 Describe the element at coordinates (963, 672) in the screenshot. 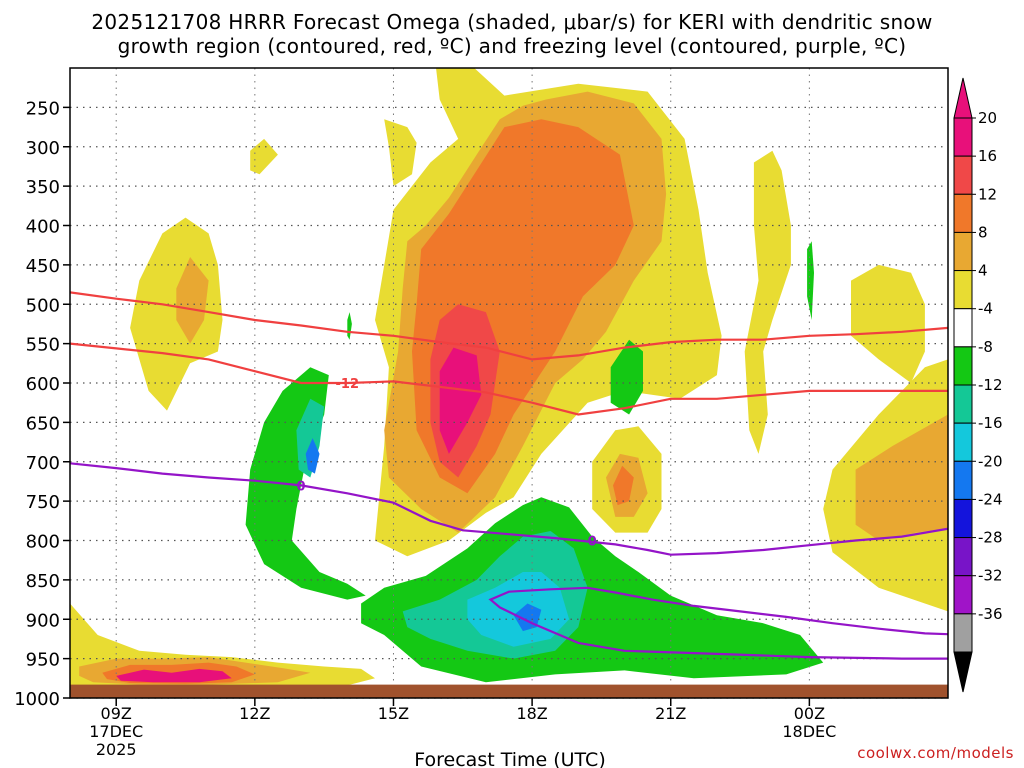

I see `colorbar-bottom-arrow` at that location.